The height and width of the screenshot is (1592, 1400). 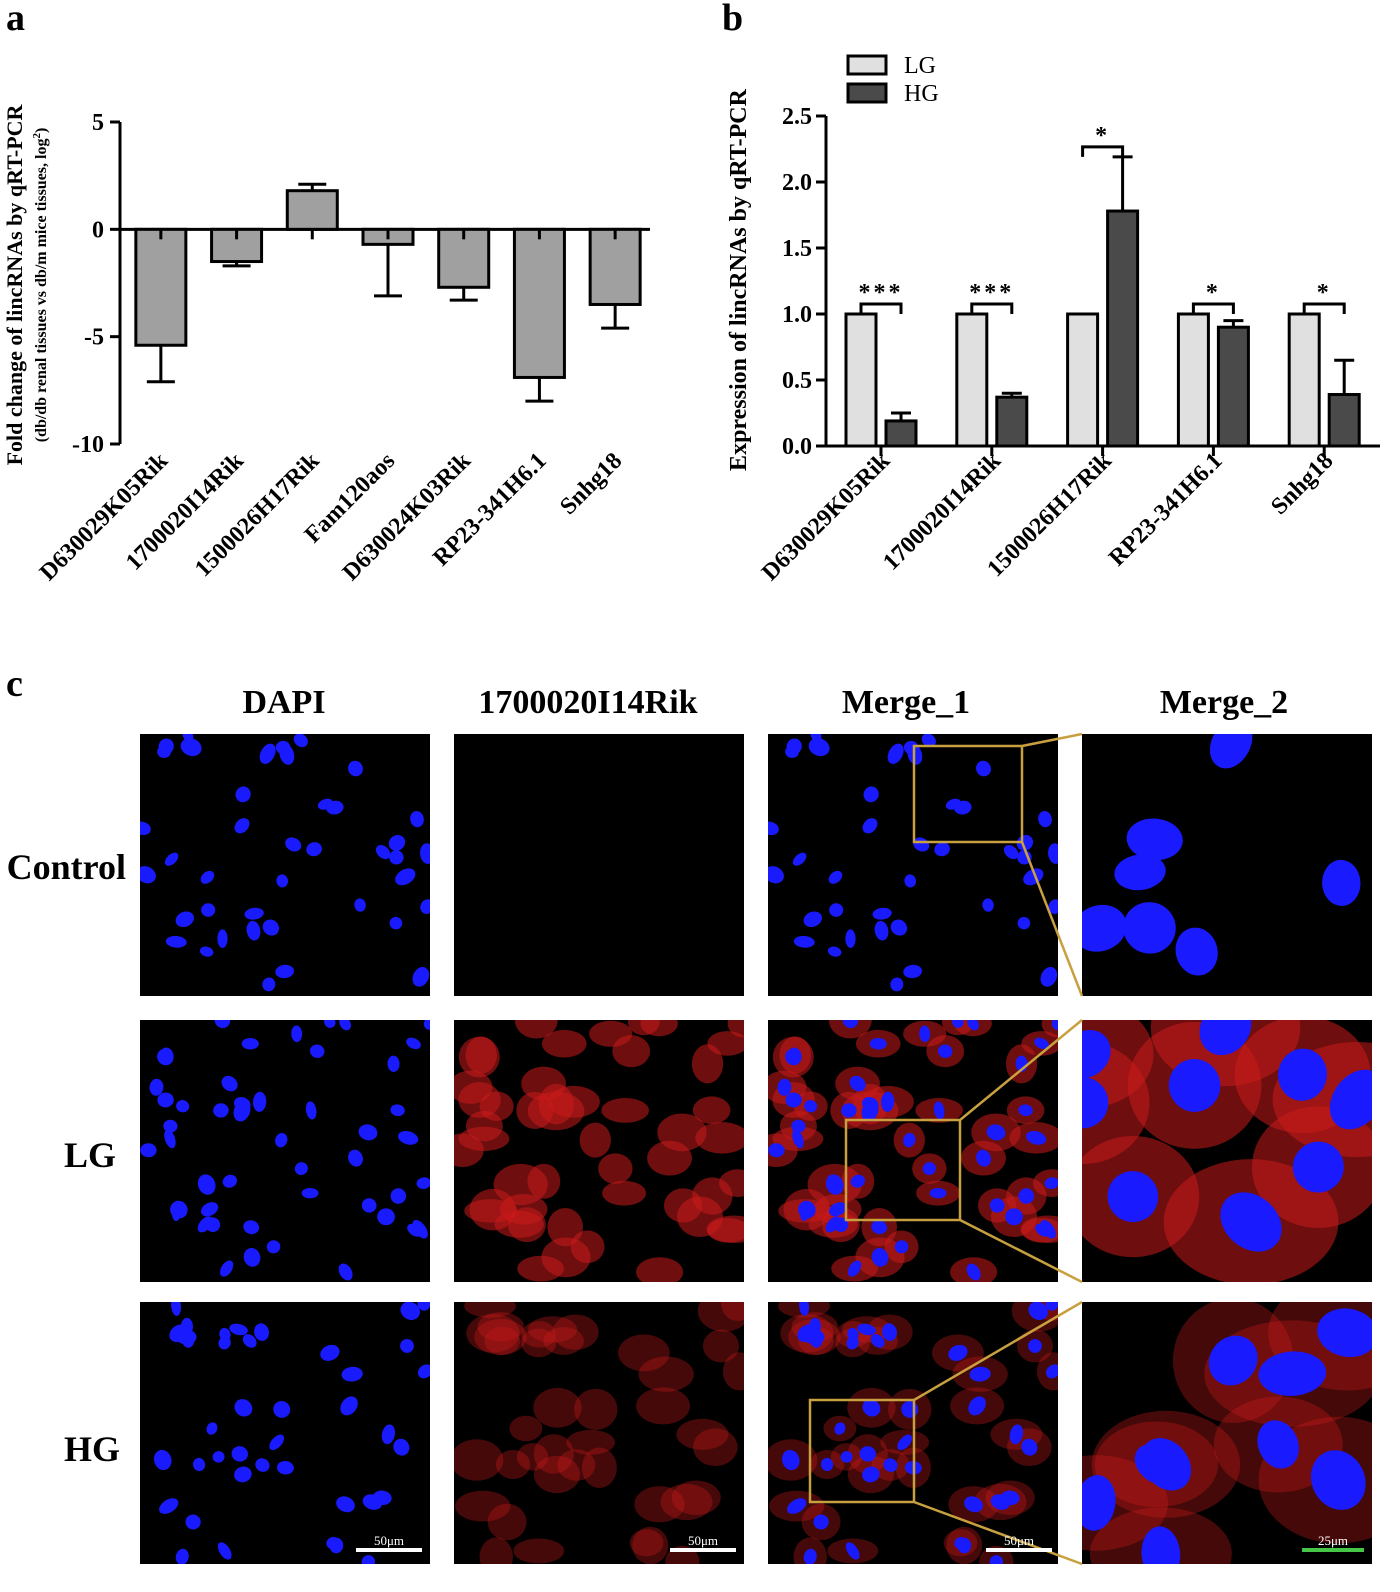 What do you see at coordinates (98, 123) in the screenshot?
I see `y-tick-label: 5` at bounding box center [98, 123].